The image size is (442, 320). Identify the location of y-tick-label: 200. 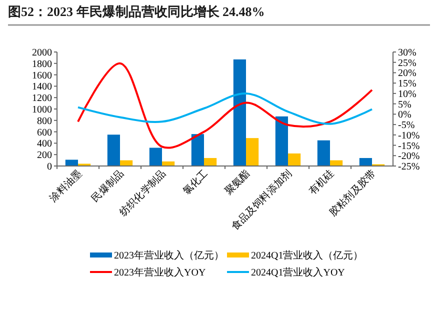
(44, 156).